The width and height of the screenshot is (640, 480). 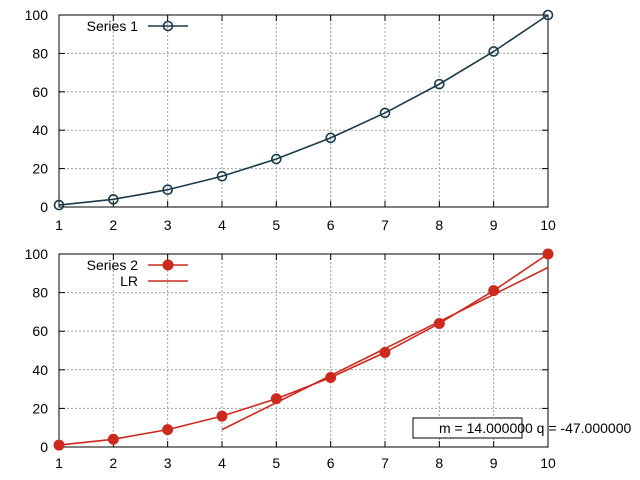 I want to click on legend-label: Series 2, so click(x=113, y=265).